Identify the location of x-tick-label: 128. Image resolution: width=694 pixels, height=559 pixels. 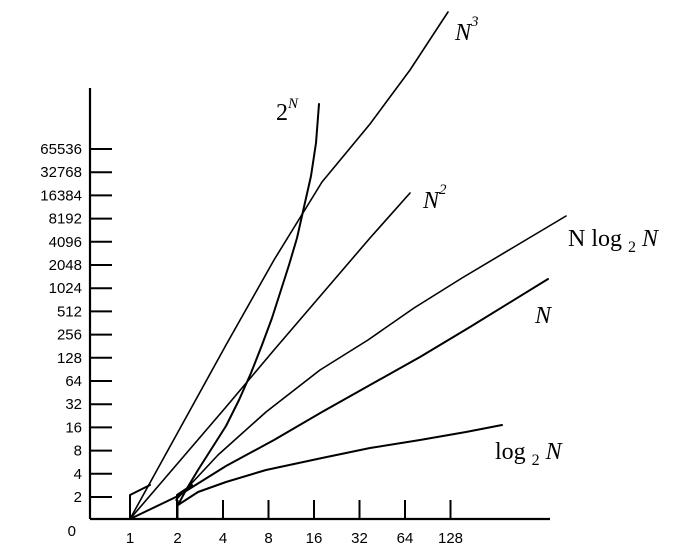
(450, 538).